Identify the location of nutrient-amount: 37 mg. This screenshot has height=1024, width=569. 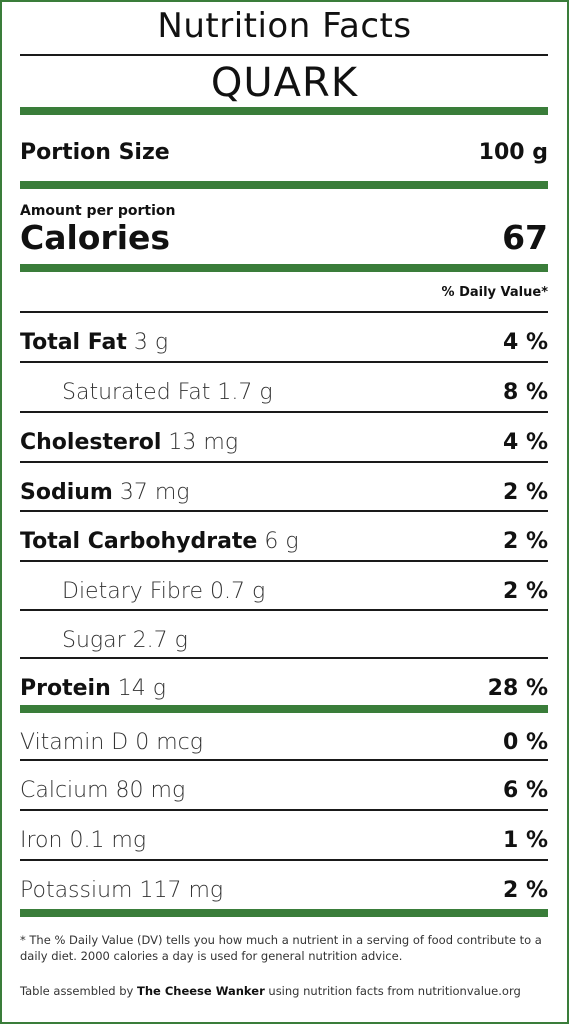
(154, 492).